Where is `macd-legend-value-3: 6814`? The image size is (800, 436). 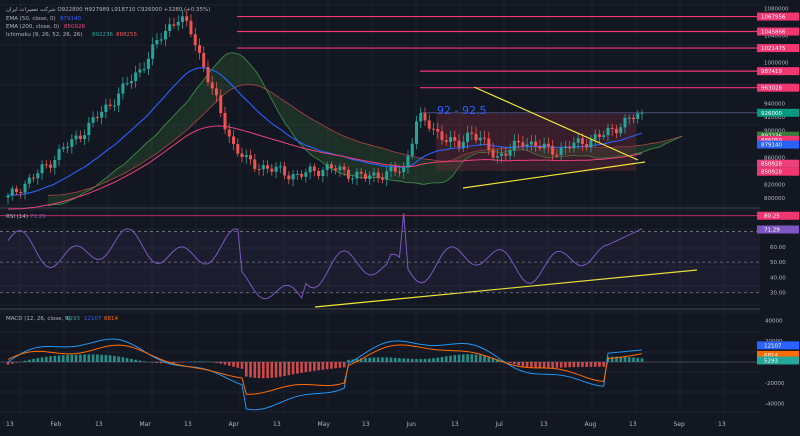 macd-legend-value-3: 6814 is located at coordinates (111, 319).